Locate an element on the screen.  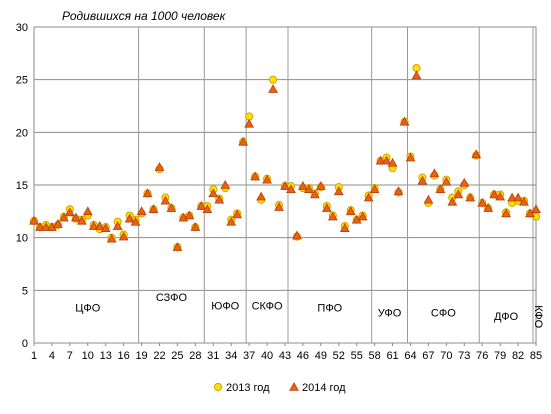
x-tick-label: 22 is located at coordinates (159, 356).